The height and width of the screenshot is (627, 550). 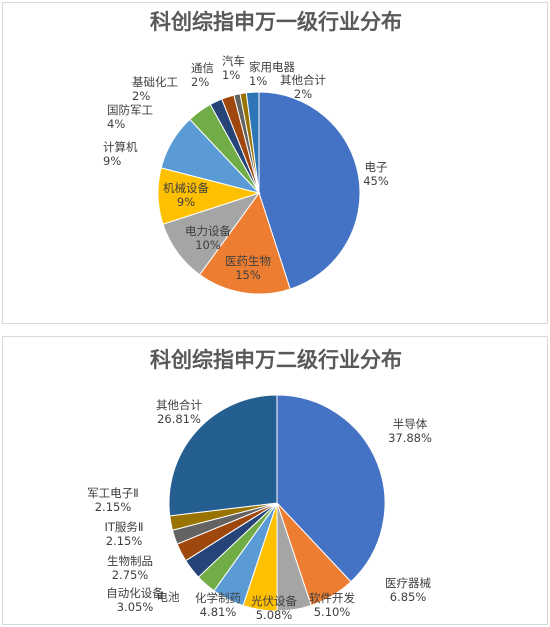 I want to click on slice-label: IT服务Ⅱ 2.15%, so click(x=123, y=534).